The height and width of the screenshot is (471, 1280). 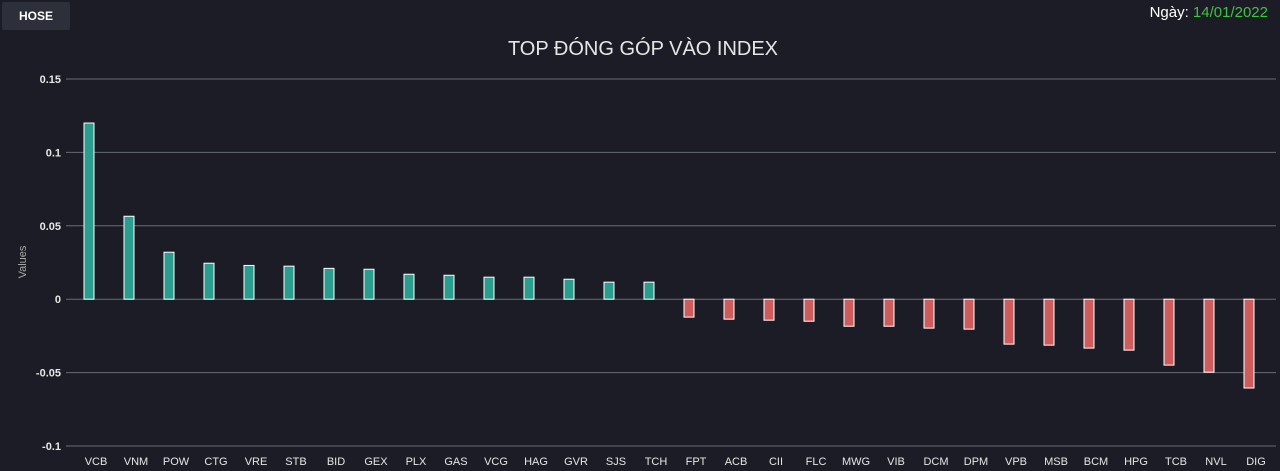 I want to click on bar-vib, so click(x=889, y=312).